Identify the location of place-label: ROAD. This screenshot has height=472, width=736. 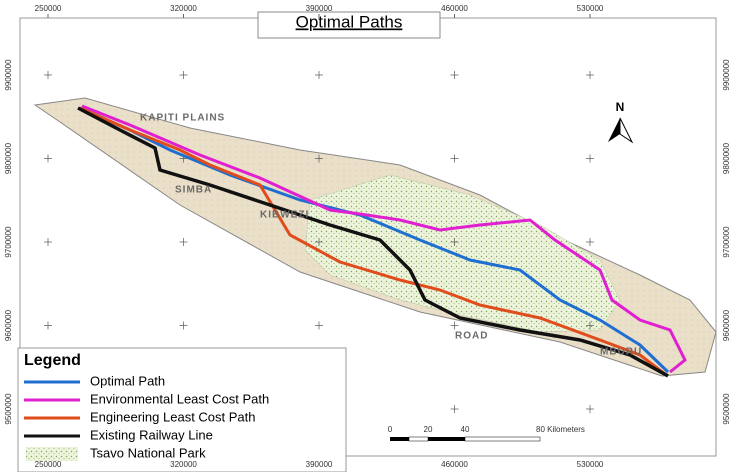
(471, 336).